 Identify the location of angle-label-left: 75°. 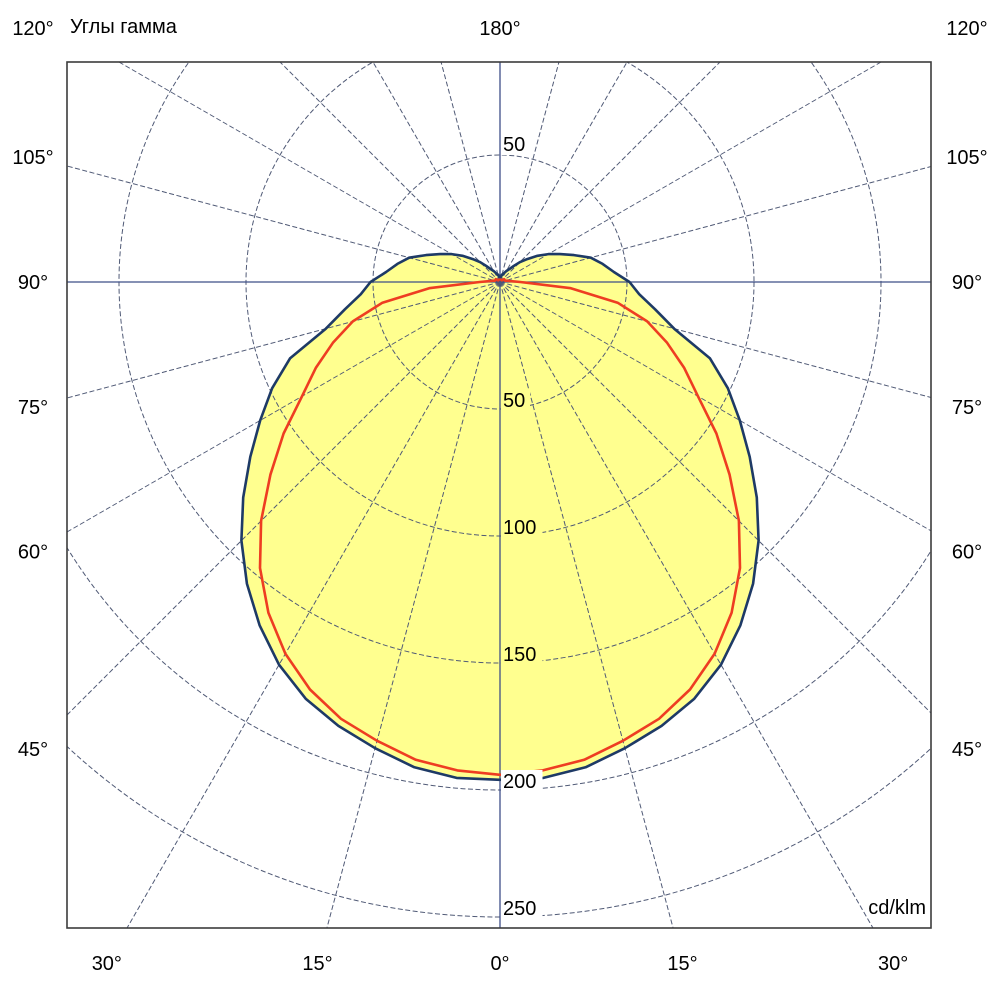
(33, 408).